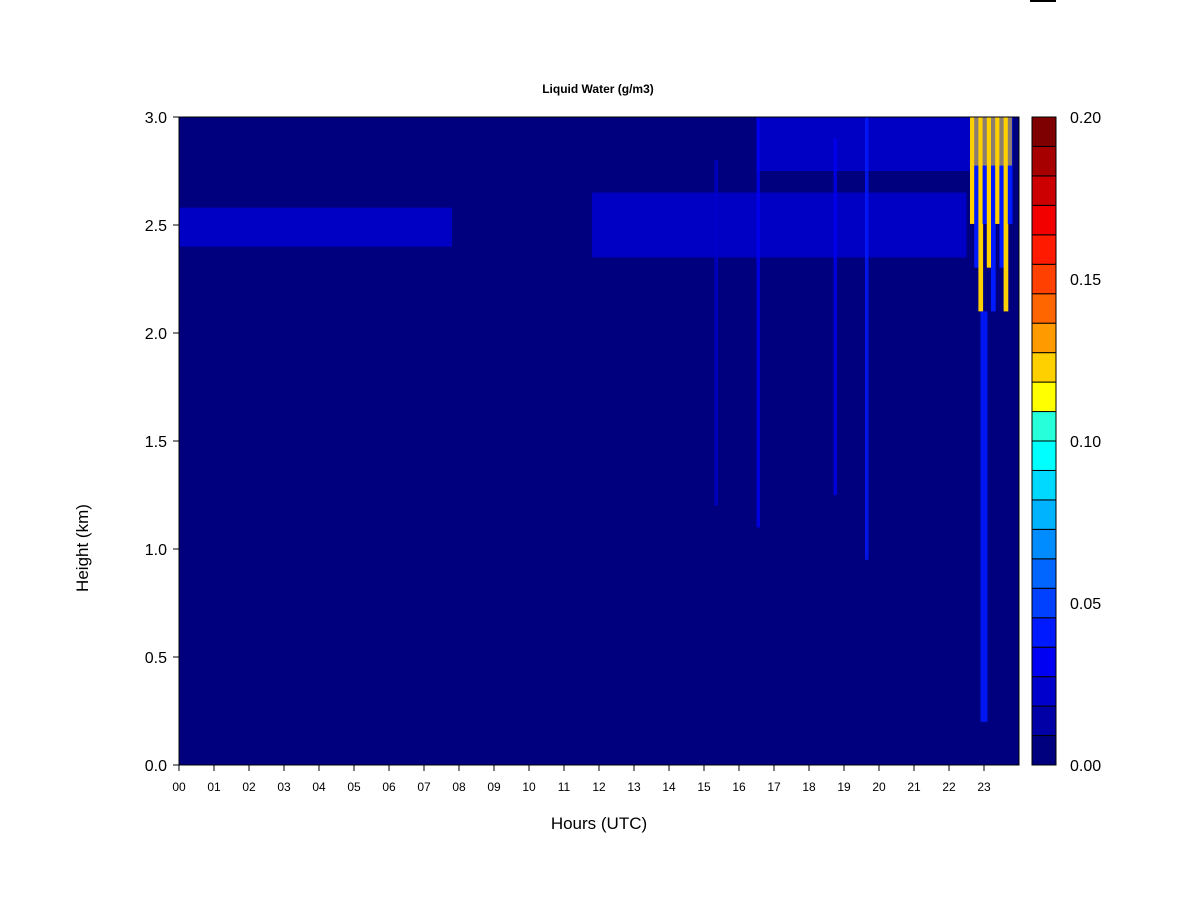  Describe the element at coordinates (156, 766) in the screenshot. I see `y-tick-label: 0.0` at that location.